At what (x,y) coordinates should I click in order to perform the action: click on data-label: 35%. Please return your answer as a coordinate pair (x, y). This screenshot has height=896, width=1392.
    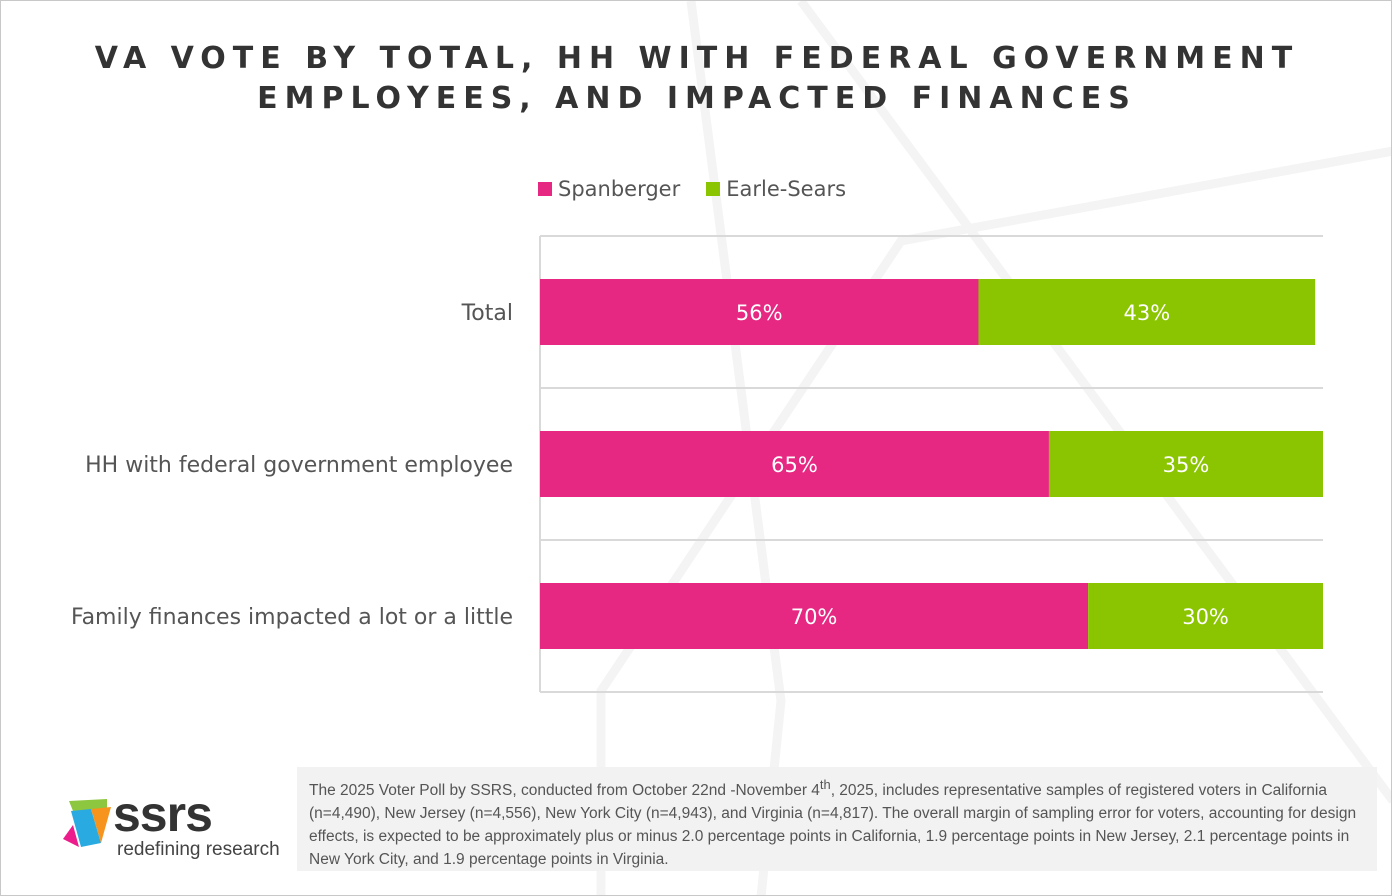
    Looking at the image, I should click on (1186, 465).